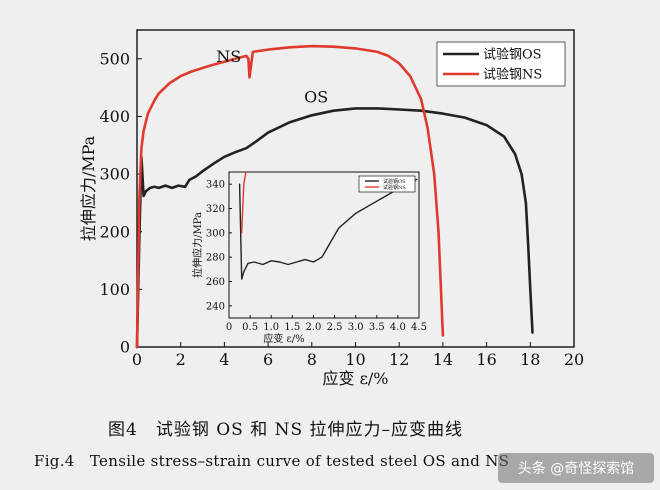 The height and width of the screenshot is (490, 660). I want to click on inset-x-tick-label: 0, so click(229, 327).